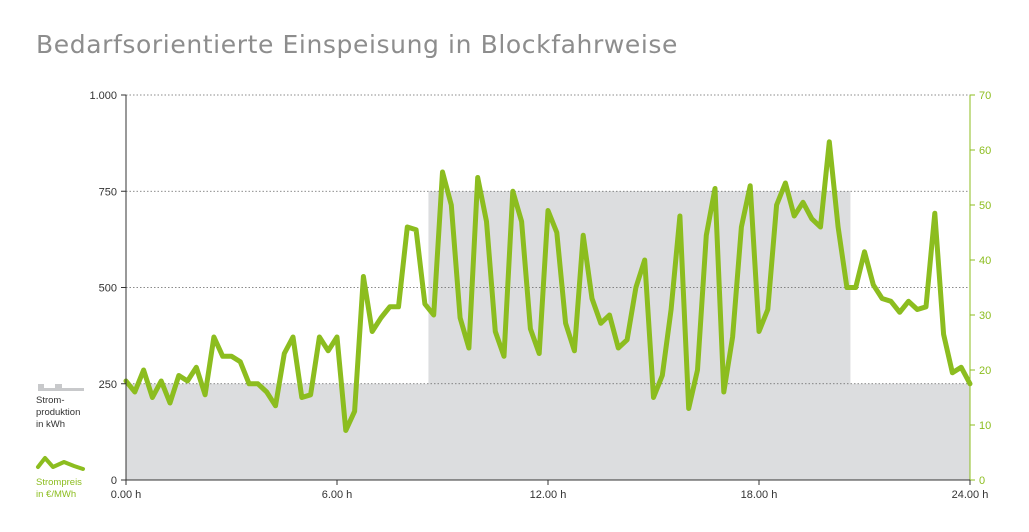 The image size is (1029, 532). What do you see at coordinates (60, 463) in the screenshot?
I see `price-legend-icon` at bounding box center [60, 463].